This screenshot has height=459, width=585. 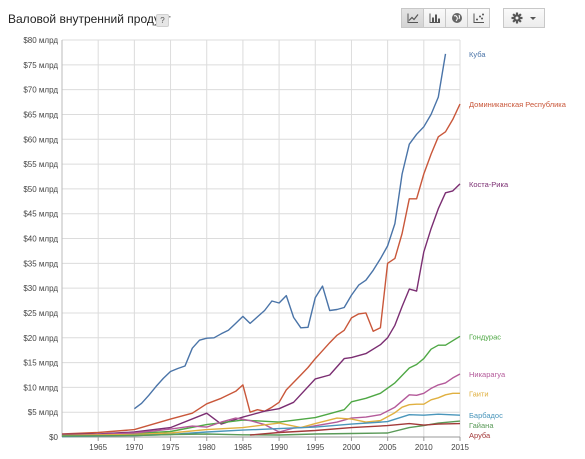 I want to click on line-chart-button, so click(x=412, y=18).